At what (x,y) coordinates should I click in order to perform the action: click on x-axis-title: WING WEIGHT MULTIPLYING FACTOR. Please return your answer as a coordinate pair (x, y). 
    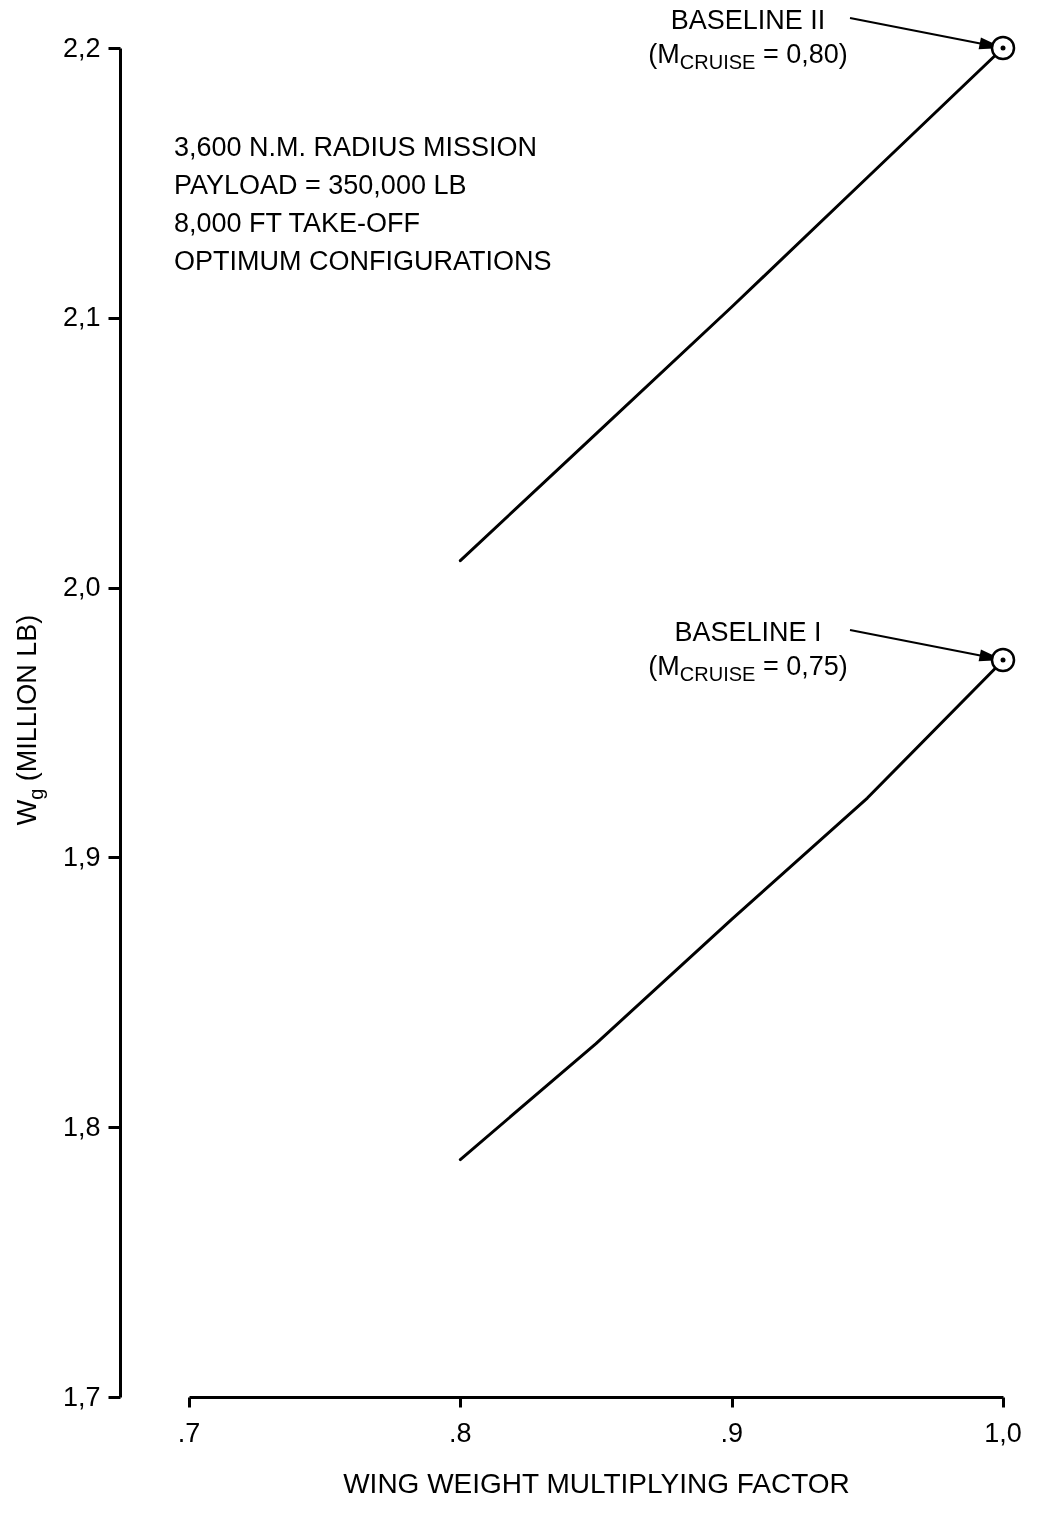
    Looking at the image, I should click on (596, 1483).